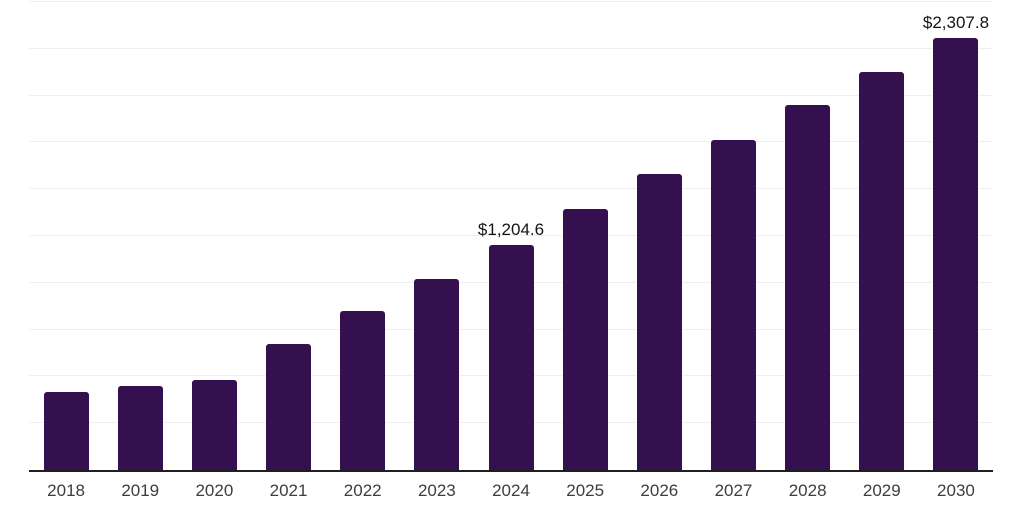 Image resolution: width=1024 pixels, height=512 pixels. What do you see at coordinates (363, 390) in the screenshot?
I see `bar-2022` at bounding box center [363, 390].